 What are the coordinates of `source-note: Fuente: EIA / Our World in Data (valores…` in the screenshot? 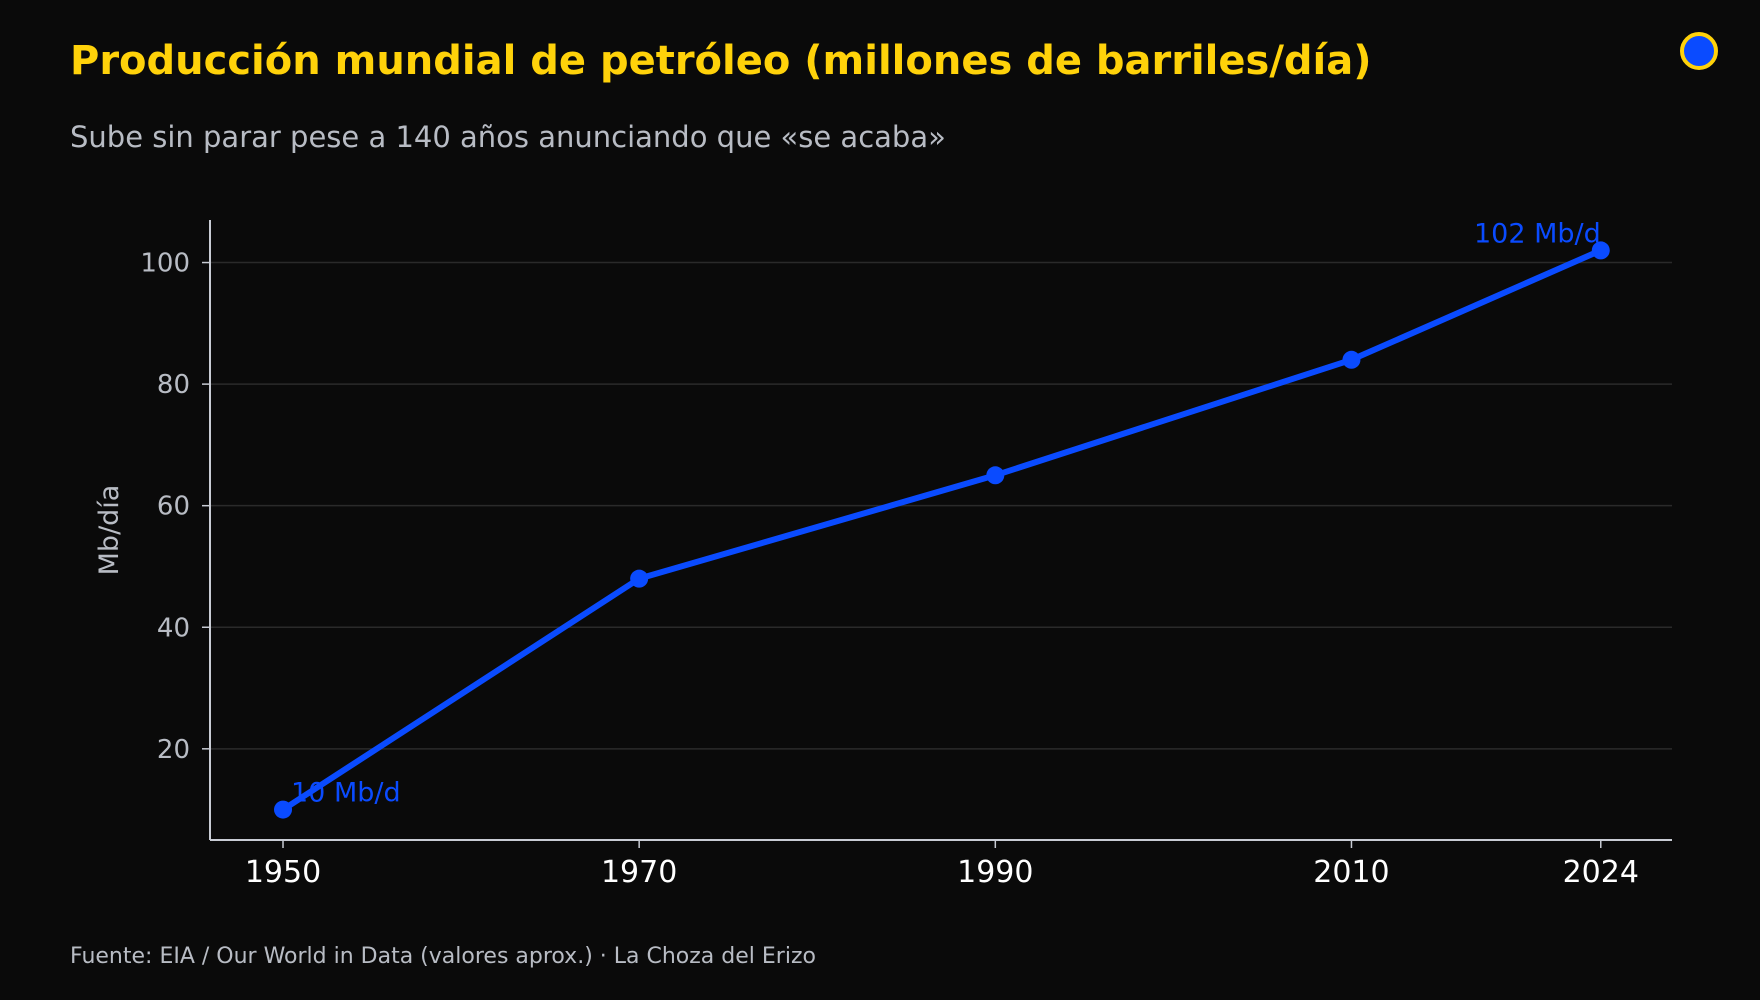 It's located at (443, 956).